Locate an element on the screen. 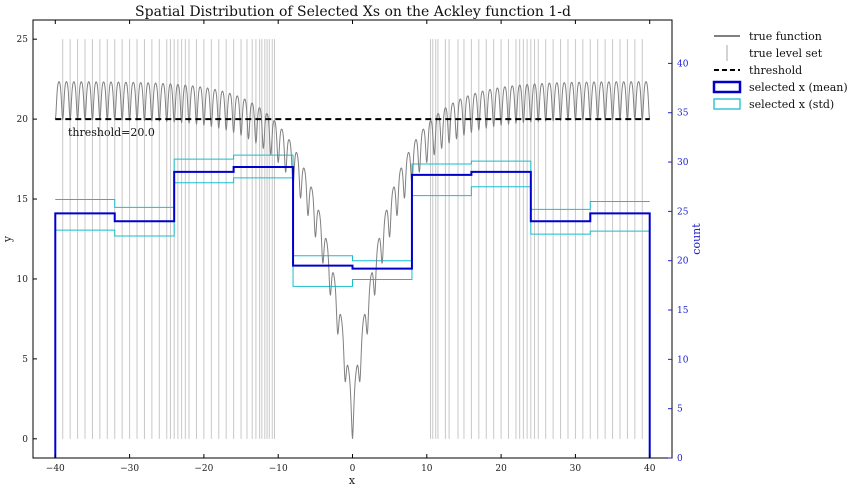 The height and width of the screenshot is (493, 848). y-tick-label: 25 is located at coordinates (23, 40).